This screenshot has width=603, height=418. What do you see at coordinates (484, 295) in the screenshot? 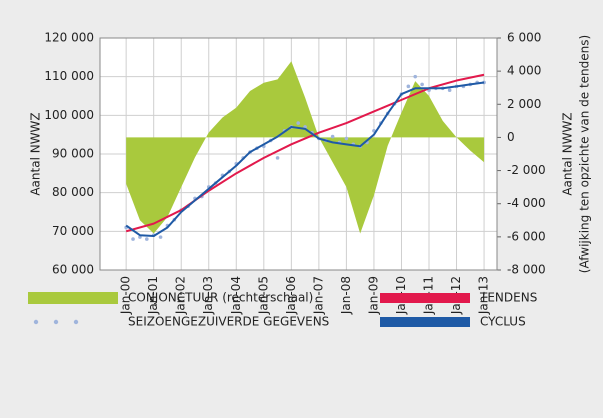
I see `x-tick-label: Jan-13` at bounding box center [484, 295].